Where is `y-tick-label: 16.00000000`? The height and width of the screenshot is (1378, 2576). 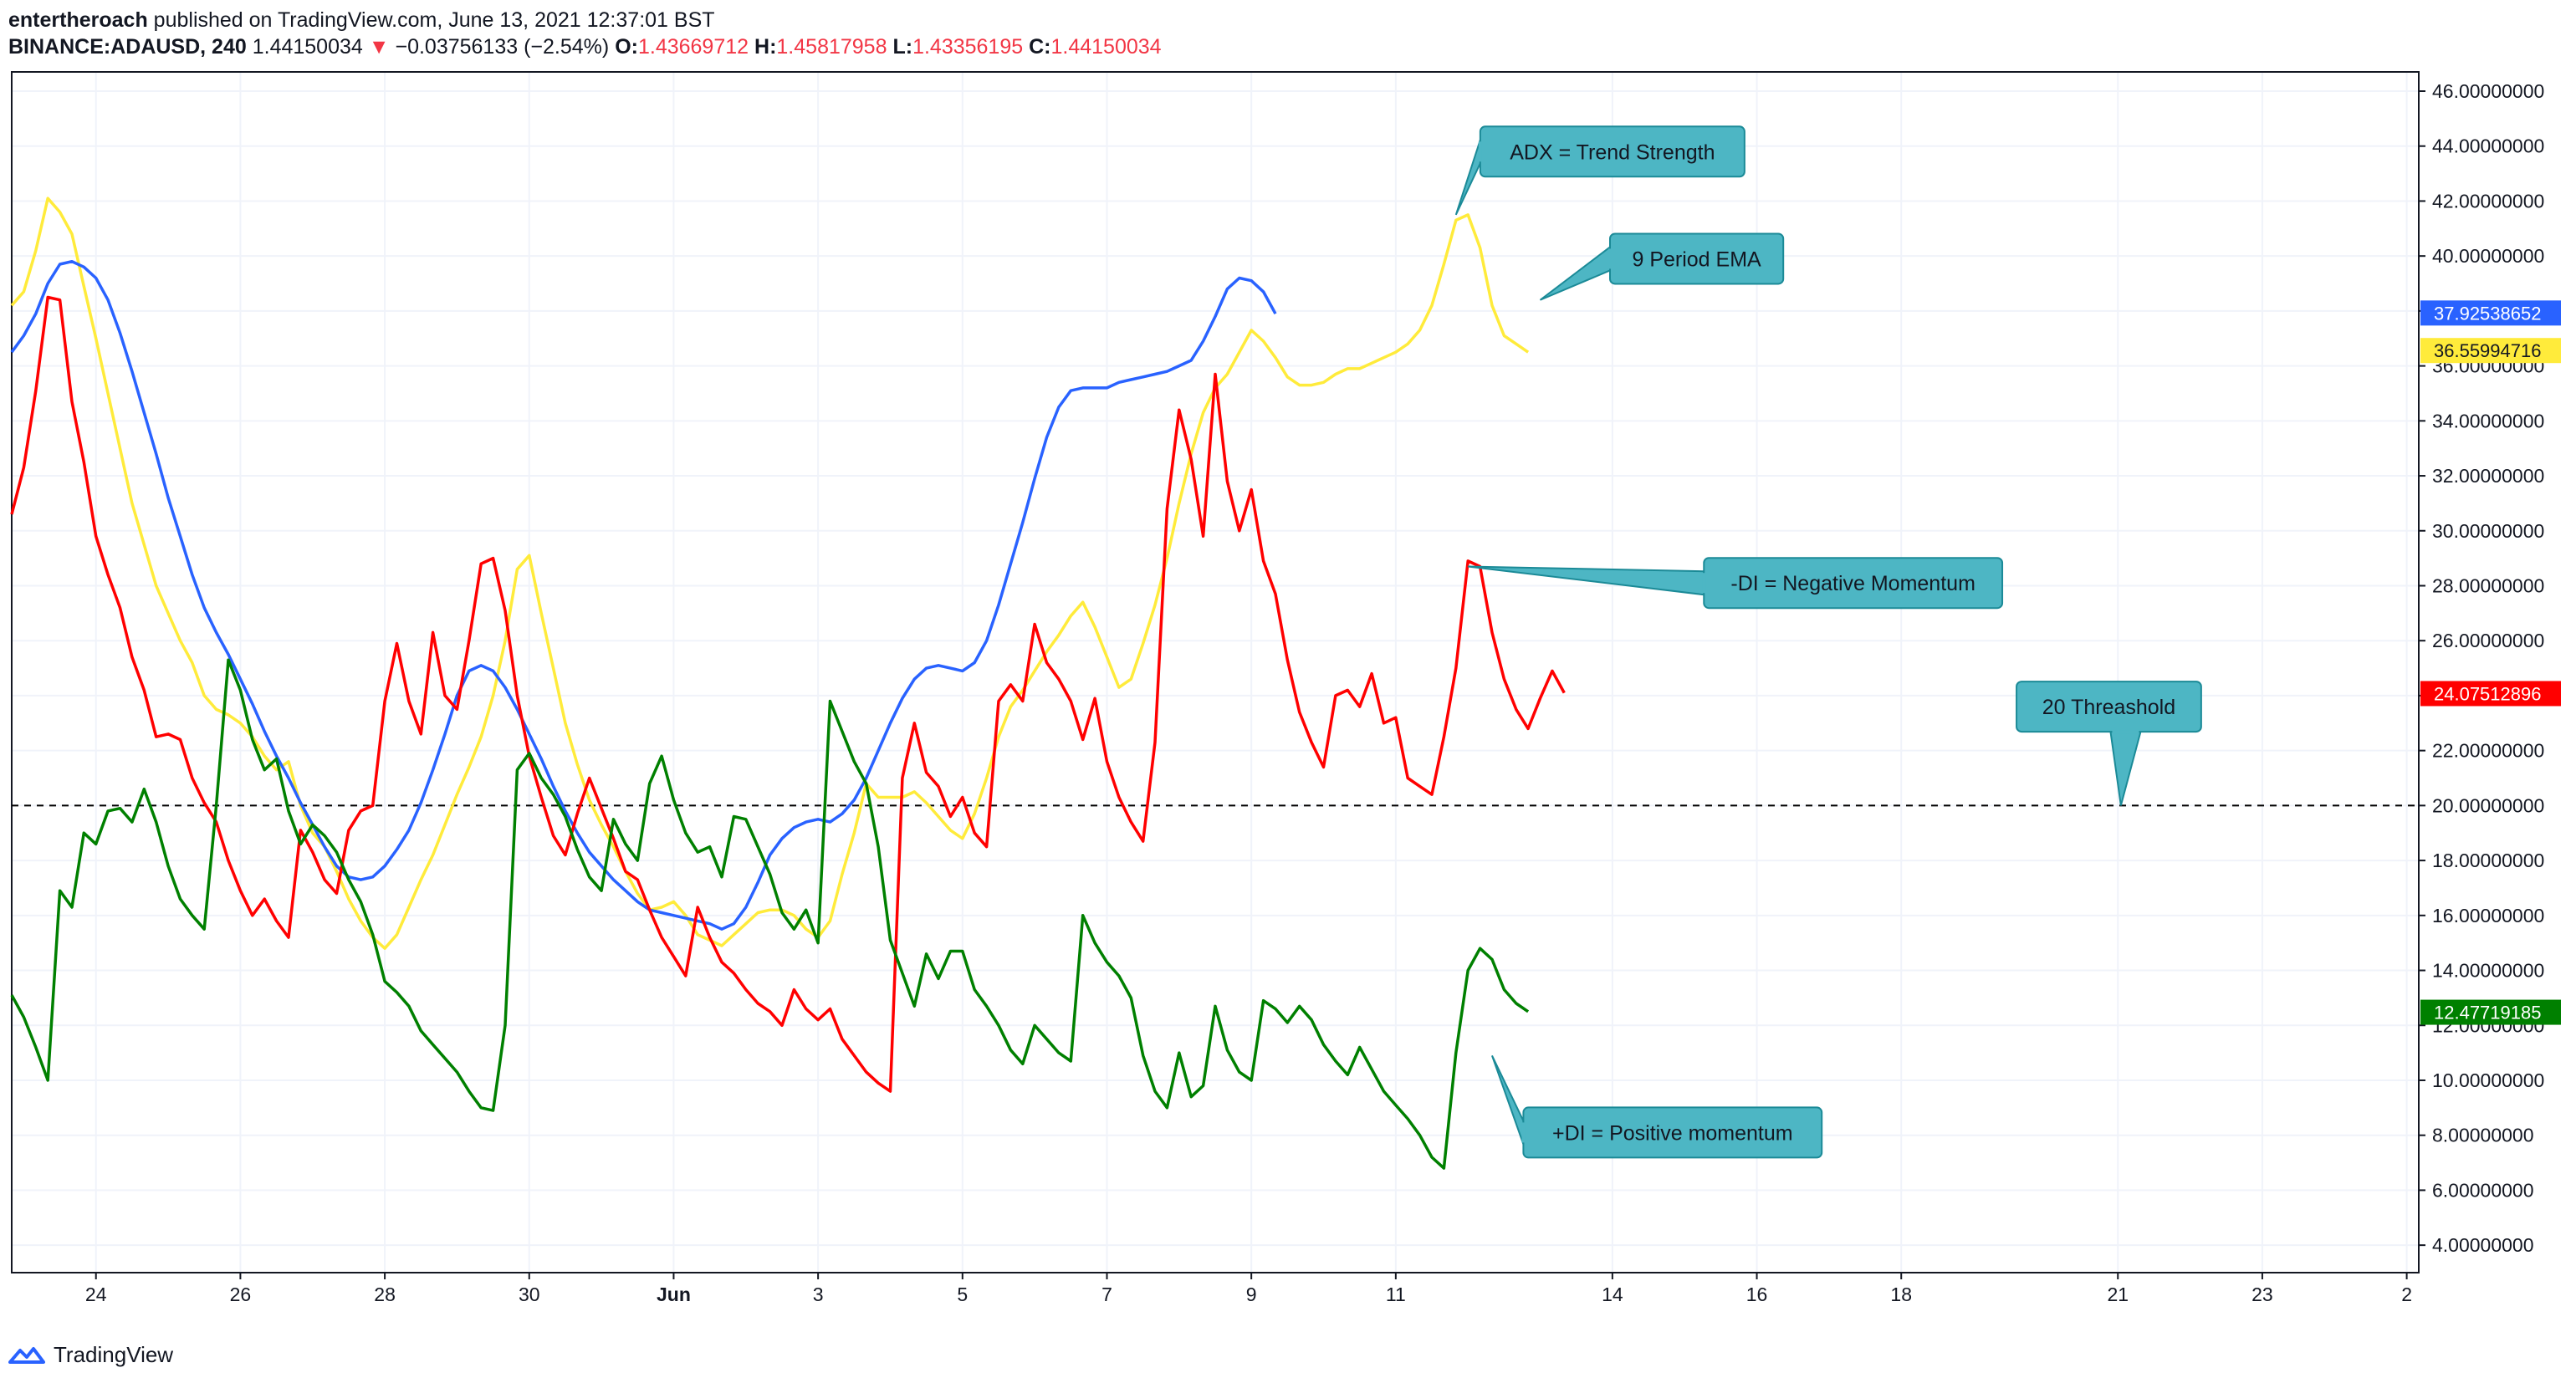
y-tick-label: 16.00000000 is located at coordinates (2488, 915).